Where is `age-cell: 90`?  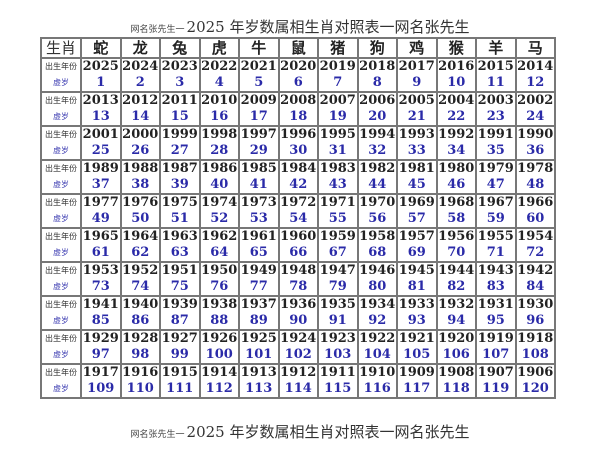 age-cell: 90 is located at coordinates (298, 322).